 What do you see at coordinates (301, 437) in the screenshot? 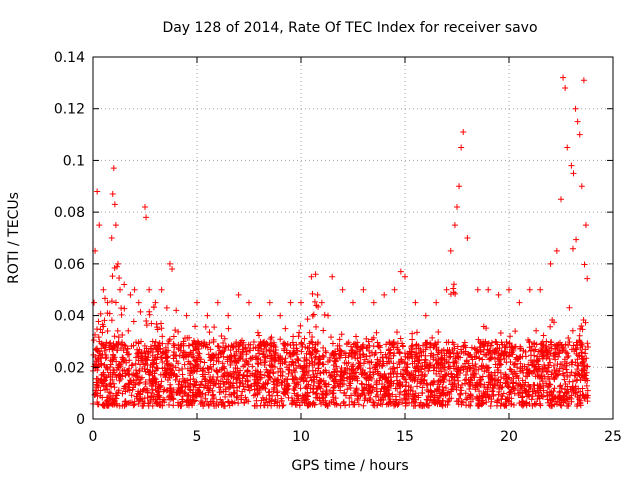
I see `x-tick-label: 10` at bounding box center [301, 437].